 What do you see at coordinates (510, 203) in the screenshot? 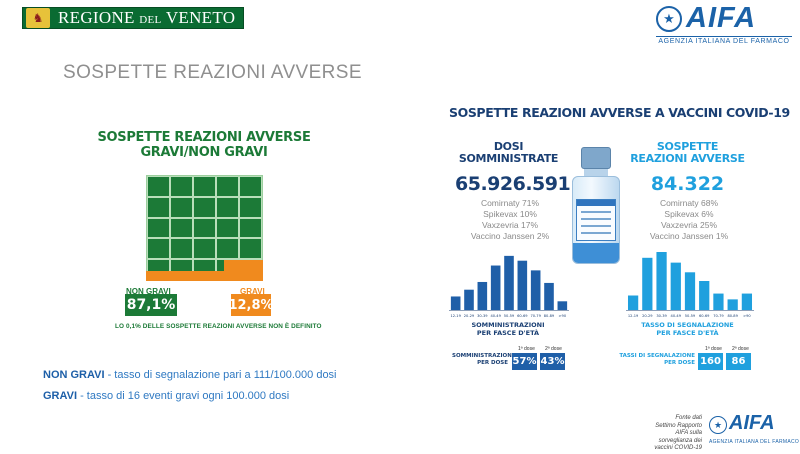
I see `list-item: Comirnaty 71%` at bounding box center [510, 203].